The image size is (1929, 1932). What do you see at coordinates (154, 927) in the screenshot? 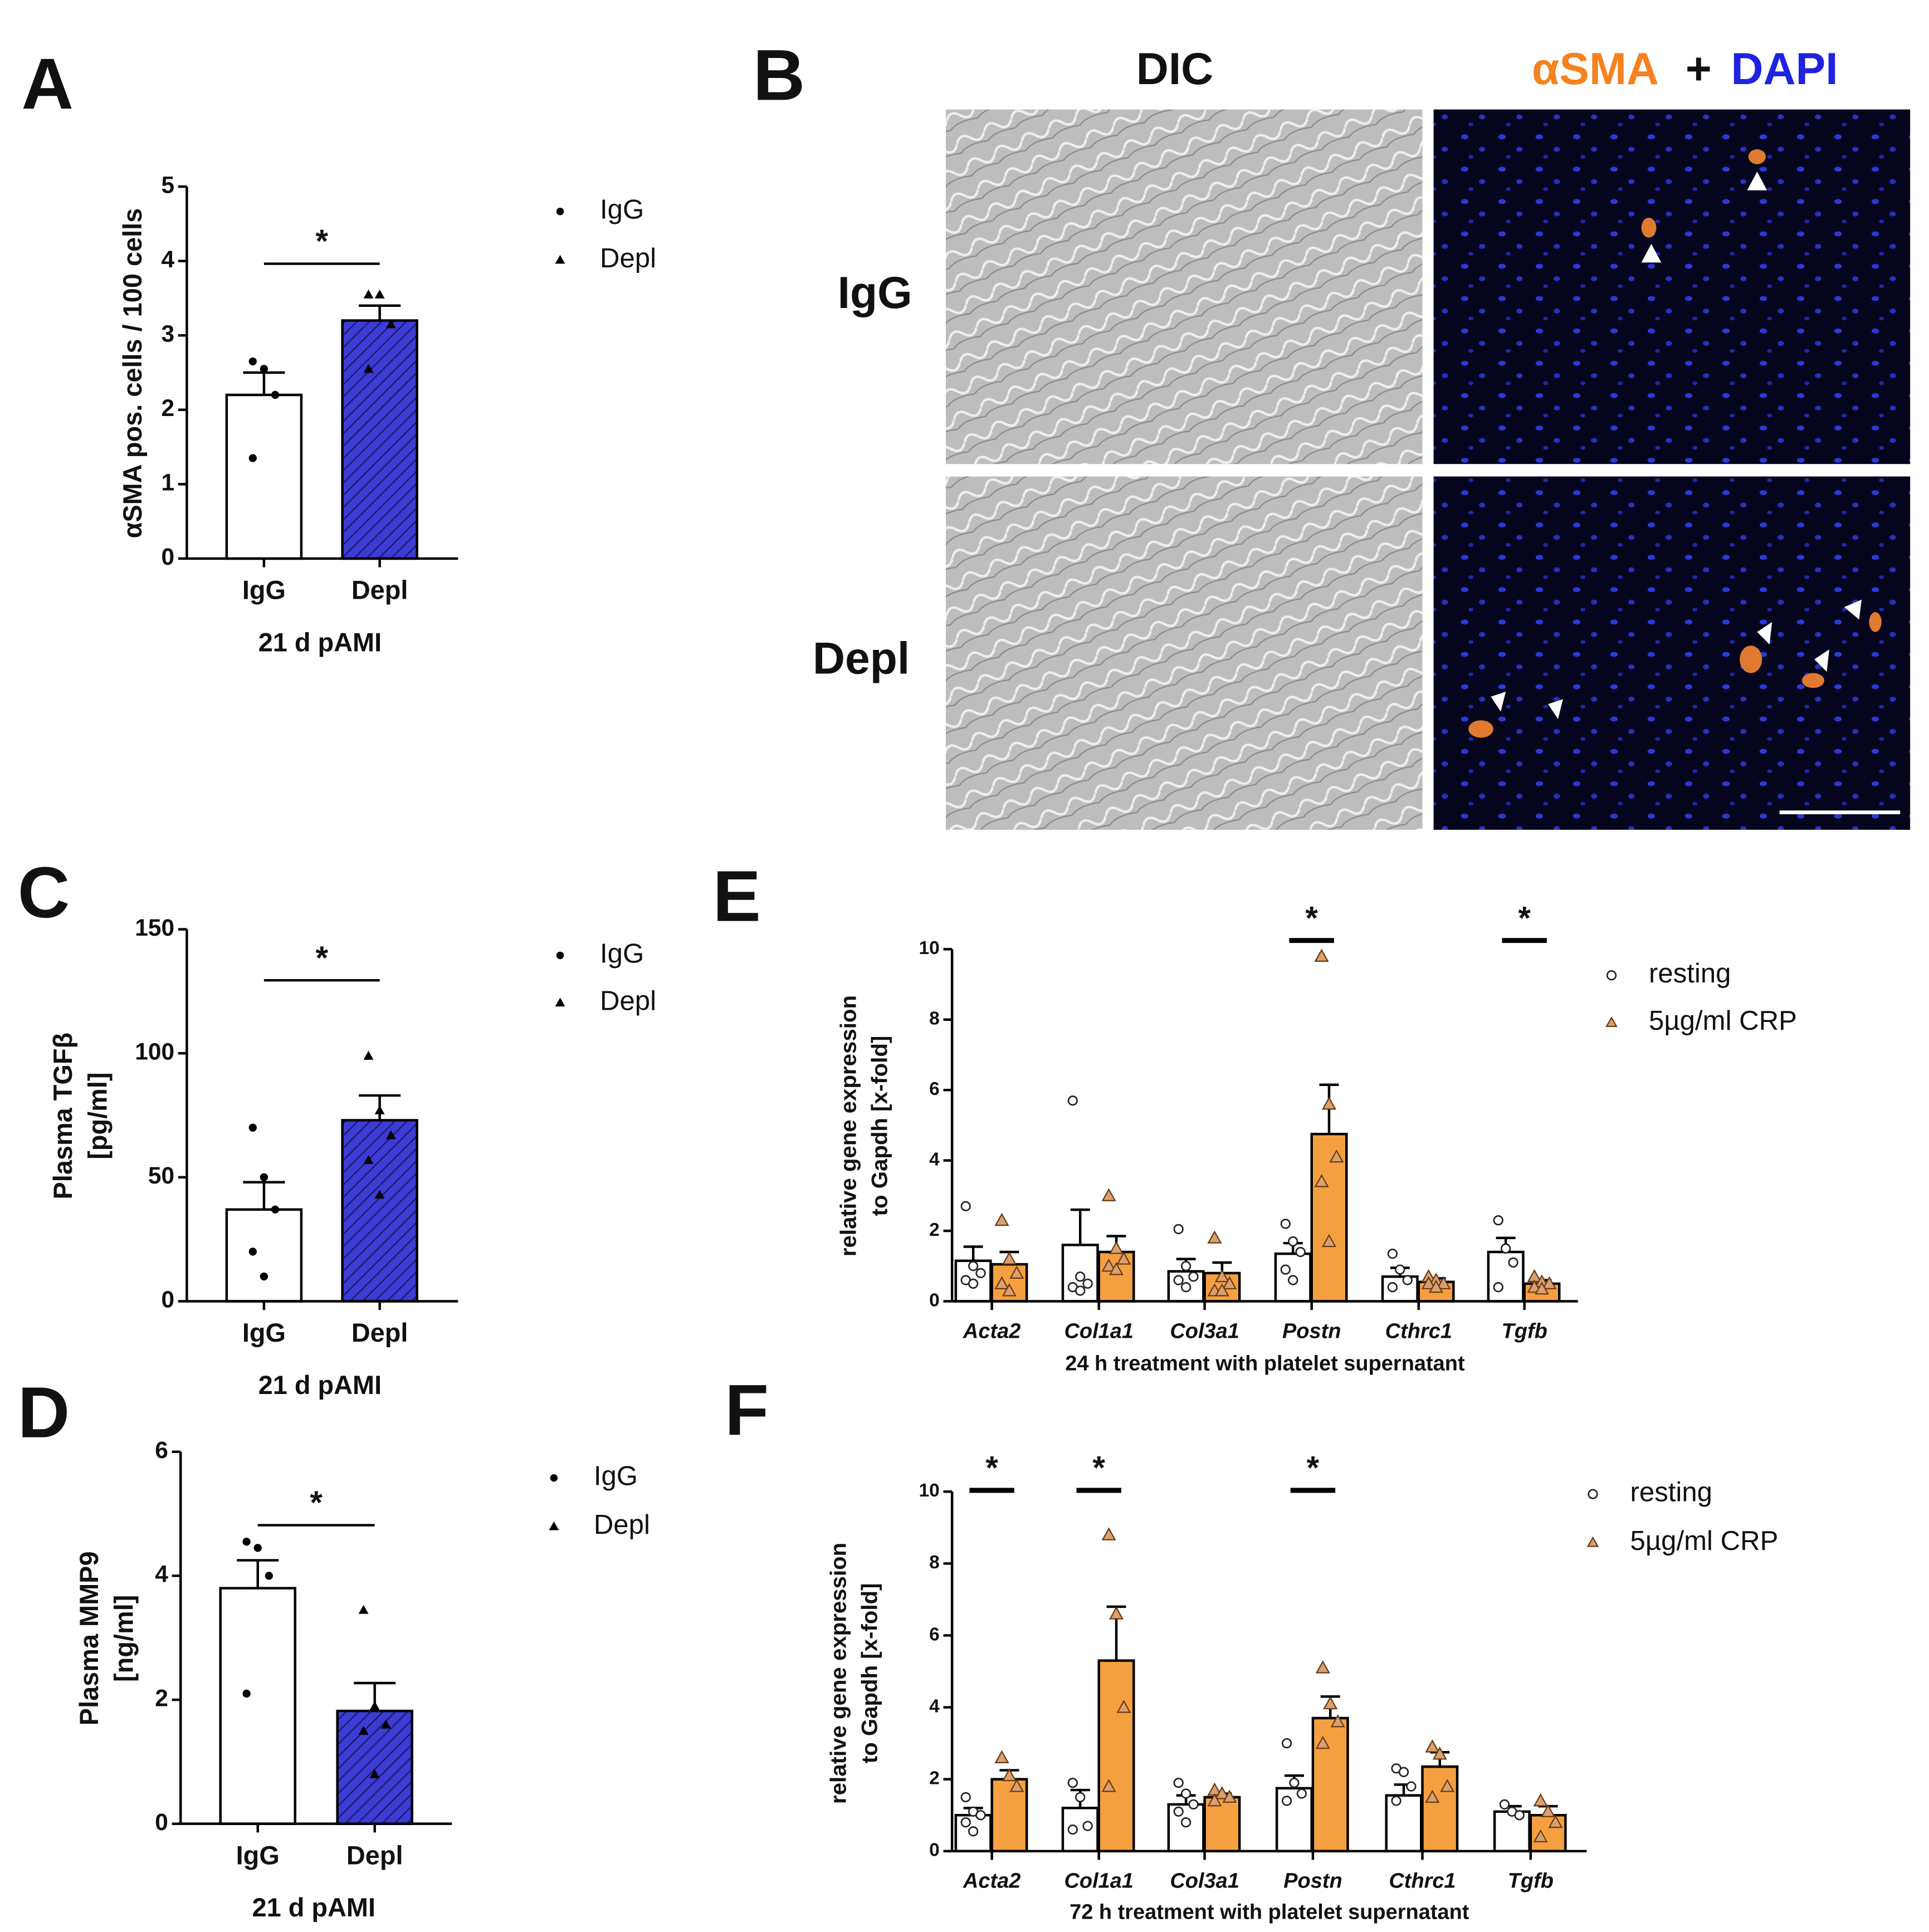
I see `y-tick-label: 150` at bounding box center [154, 927].